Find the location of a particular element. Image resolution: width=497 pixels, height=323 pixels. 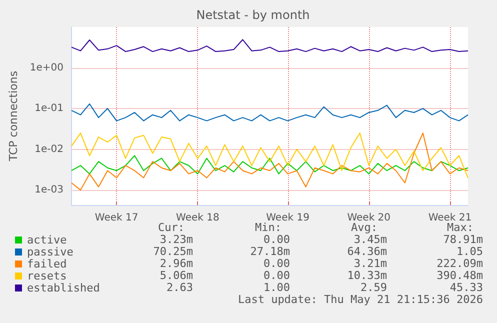

legend-label: resets is located at coordinates (47, 276).